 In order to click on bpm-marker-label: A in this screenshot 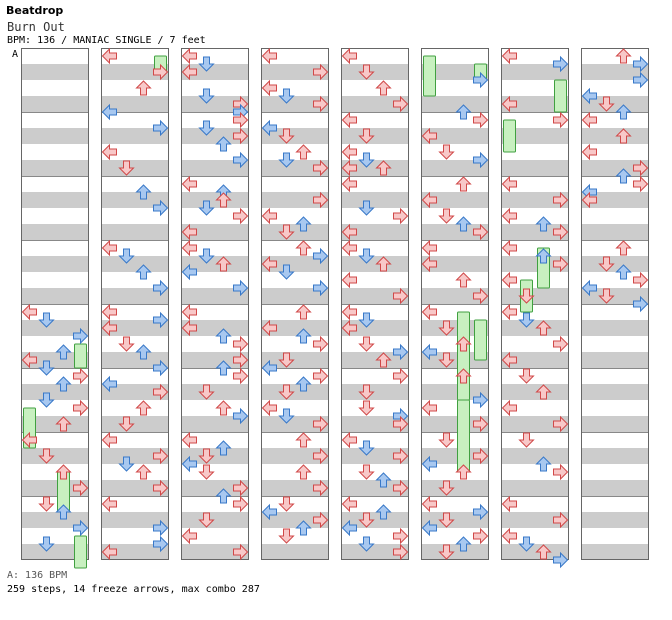, I will do `click(15, 54)`.